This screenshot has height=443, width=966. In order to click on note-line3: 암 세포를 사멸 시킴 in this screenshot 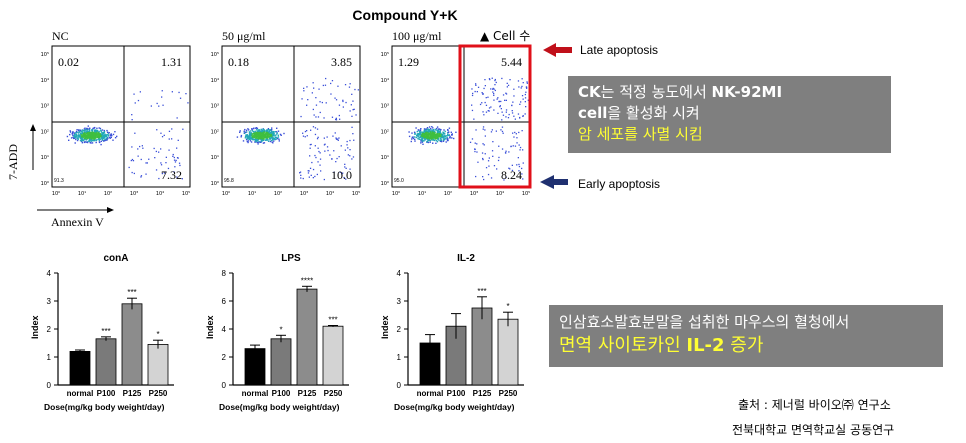, I will do `click(640, 134)`.